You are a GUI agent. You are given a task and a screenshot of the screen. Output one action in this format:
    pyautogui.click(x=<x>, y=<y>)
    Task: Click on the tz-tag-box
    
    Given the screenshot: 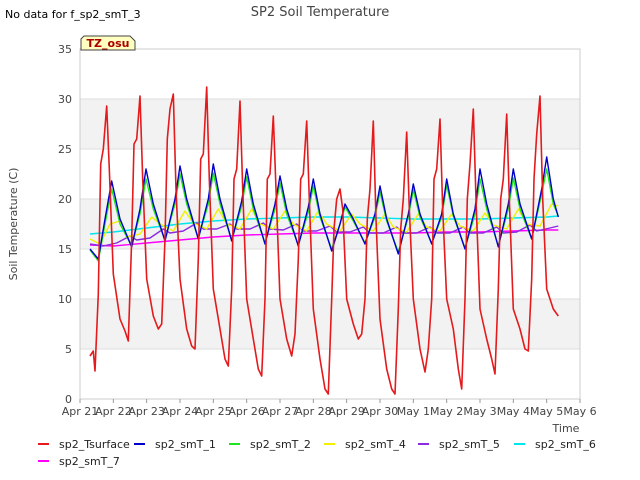 What is the action you would take?
    pyautogui.click(x=108, y=43)
    